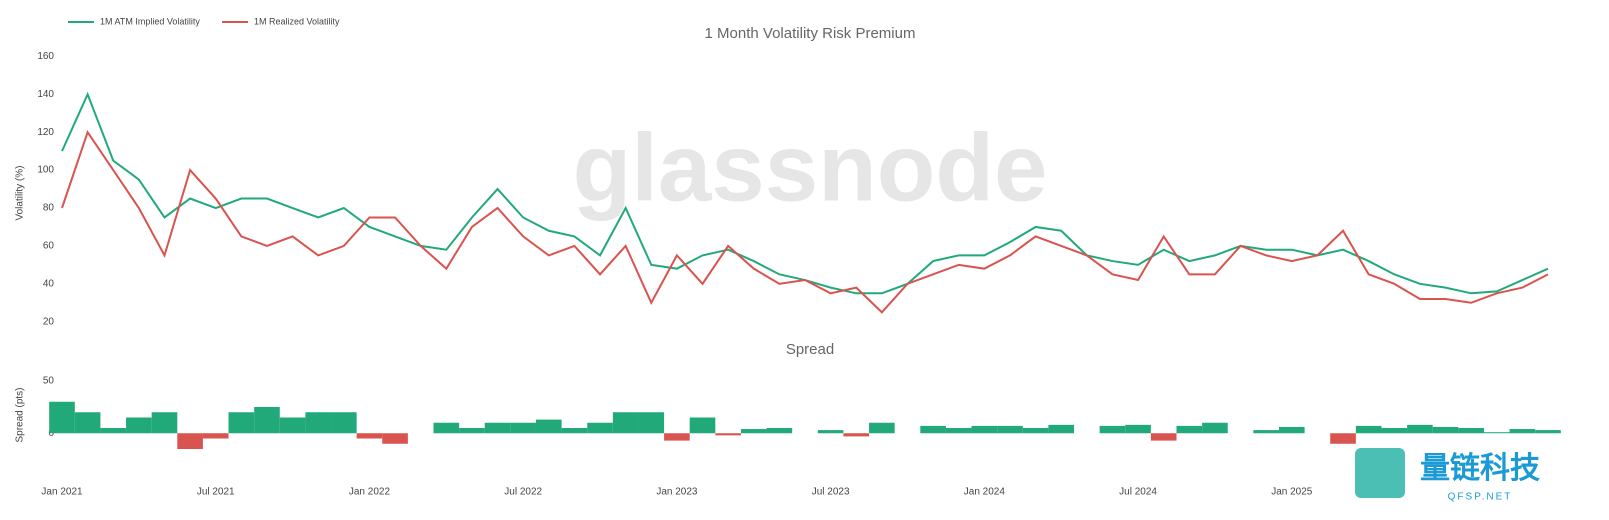 The width and height of the screenshot is (1609, 520). What do you see at coordinates (45, 56) in the screenshot?
I see `y-tick-label: 160` at bounding box center [45, 56].